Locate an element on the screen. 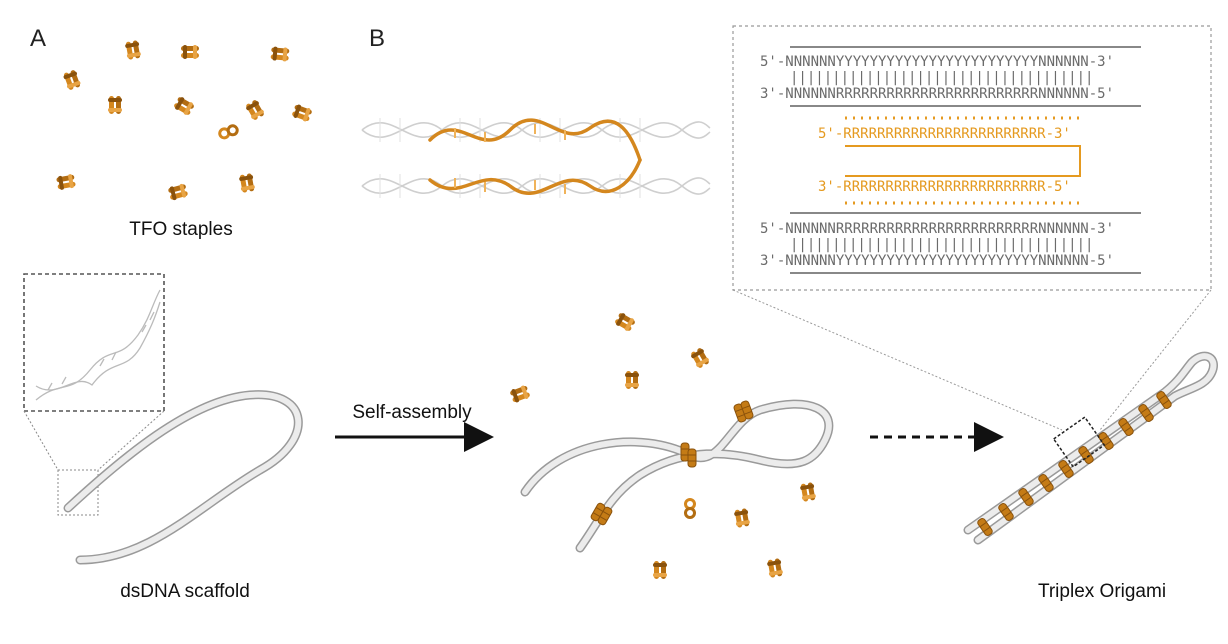  sequence-zoom-lines is located at coordinates (972, 360).